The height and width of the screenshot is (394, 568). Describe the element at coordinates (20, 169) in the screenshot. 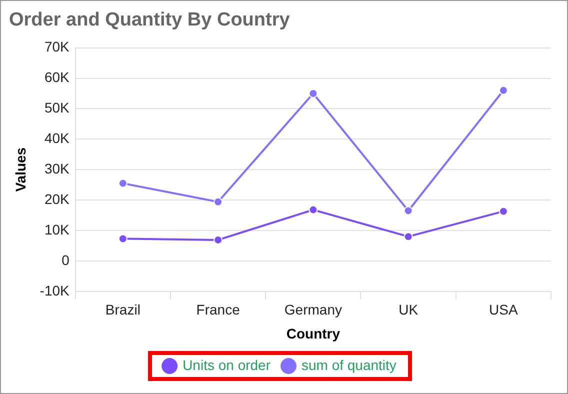

I see `y-axis-title: Values` at that location.